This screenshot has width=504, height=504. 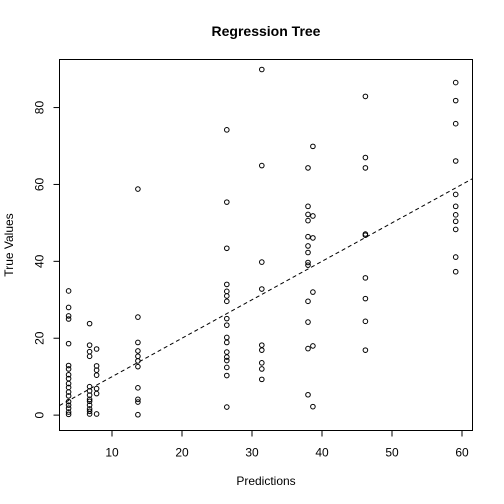 I want to click on x-tick-label: 10, so click(x=112, y=453).